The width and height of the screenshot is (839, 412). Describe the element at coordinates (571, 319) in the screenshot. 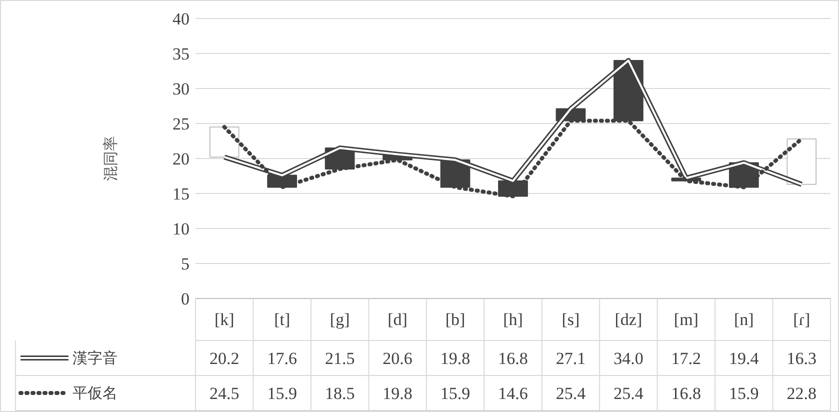

I see `x-tick-label: [s]` at that location.